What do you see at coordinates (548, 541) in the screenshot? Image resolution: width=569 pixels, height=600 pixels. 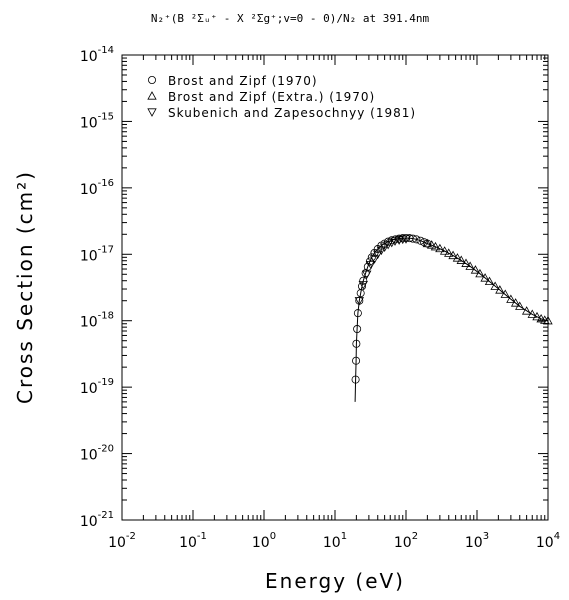 I see `x-tick-label: 10⁴` at bounding box center [548, 541].